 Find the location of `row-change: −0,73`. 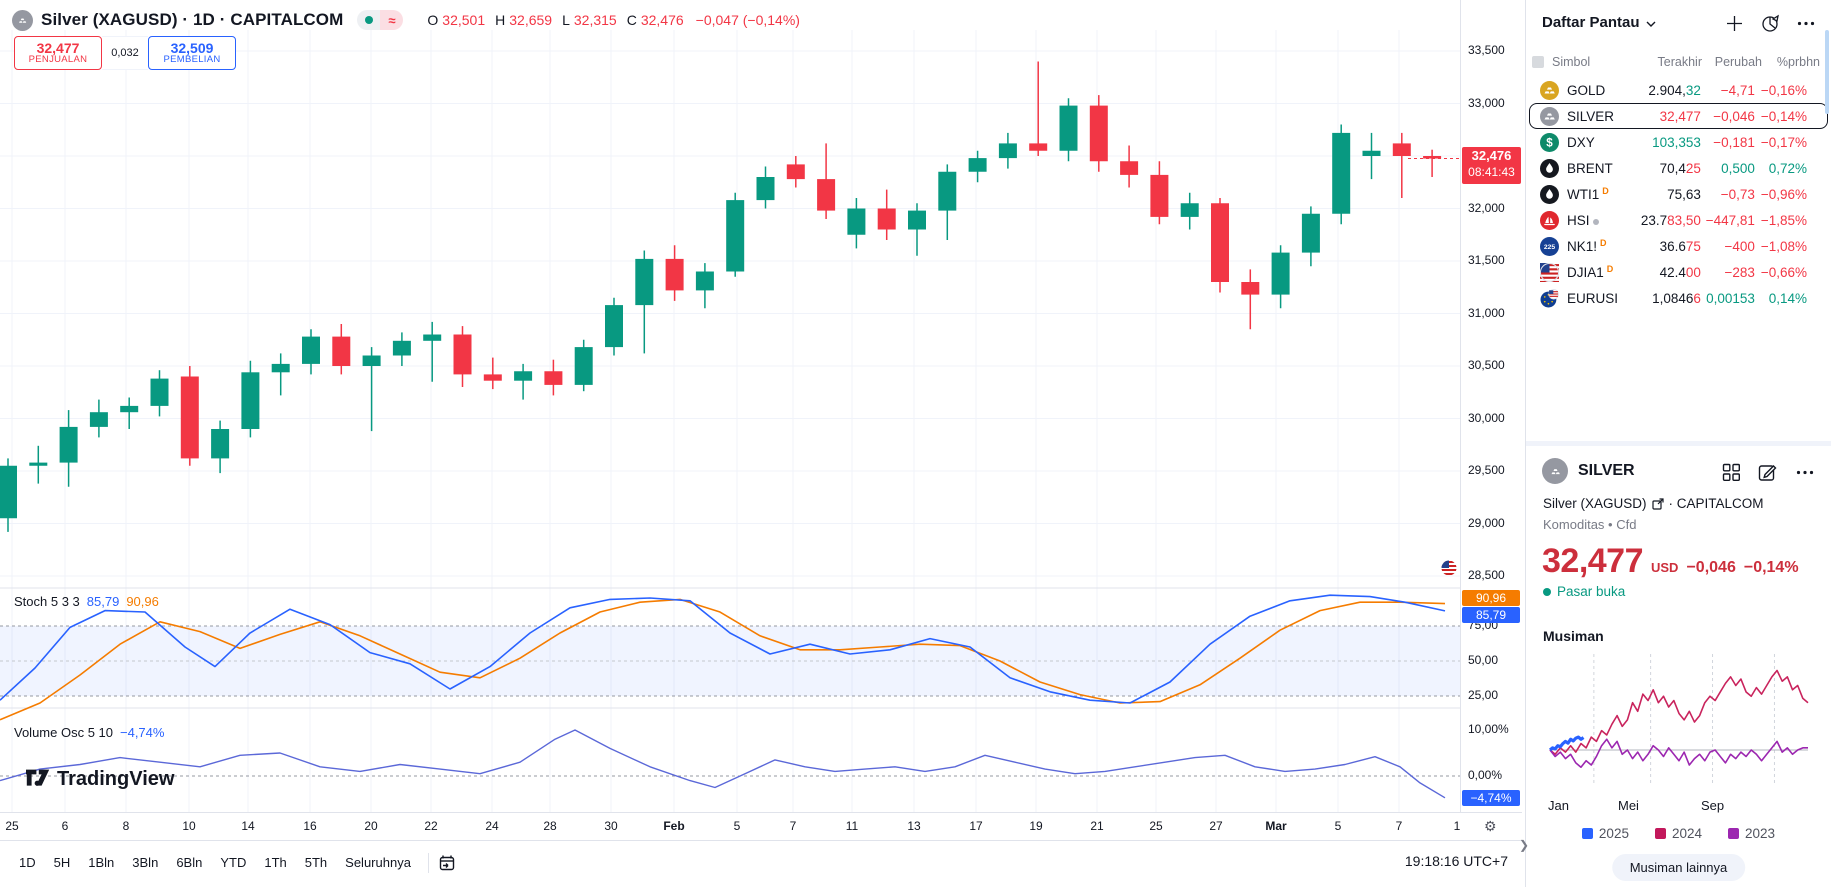

row-change: −0,73 is located at coordinates (1737, 194).